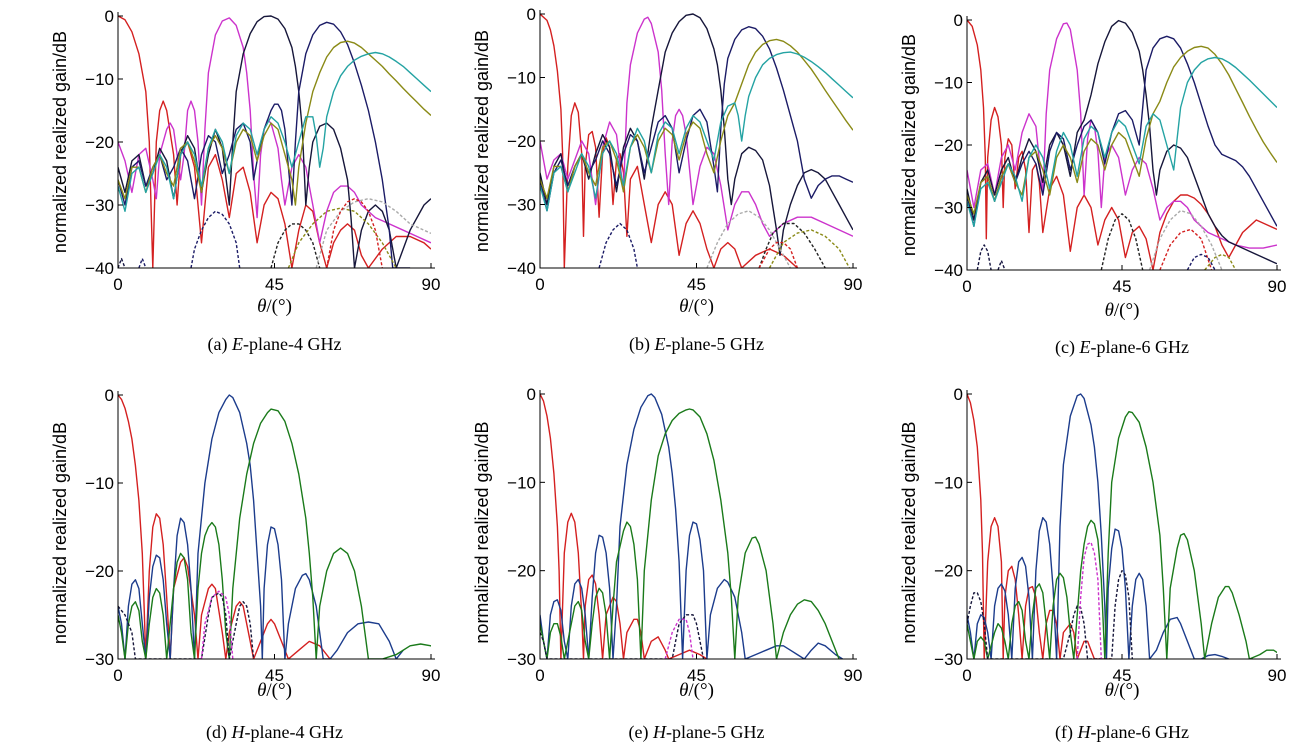 The width and height of the screenshot is (1315, 755). I want to click on panel-caption: (f) H-plane-6 GHz, so click(1122, 732).